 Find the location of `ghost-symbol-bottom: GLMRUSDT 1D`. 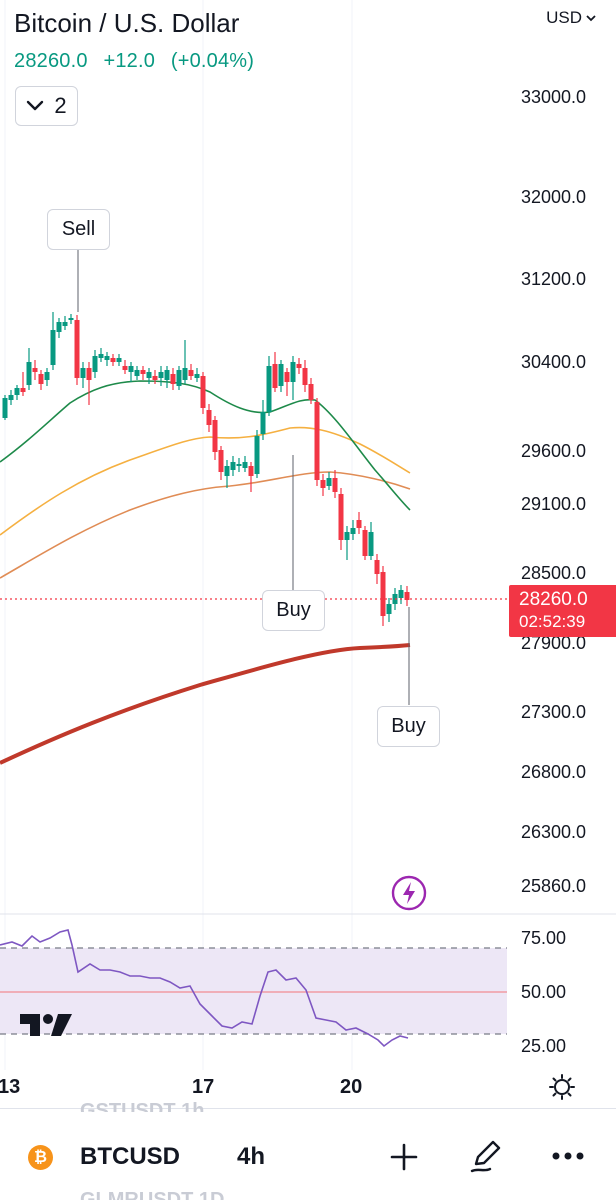

ghost-symbol-bottom: GLMRUSDT 1D is located at coordinates (152, 1195).